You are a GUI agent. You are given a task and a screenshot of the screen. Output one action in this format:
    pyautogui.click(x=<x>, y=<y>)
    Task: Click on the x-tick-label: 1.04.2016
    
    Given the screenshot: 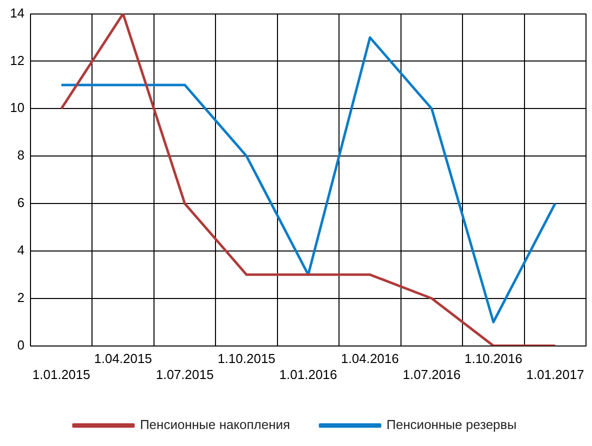 What is the action you would take?
    pyautogui.click(x=370, y=358)
    